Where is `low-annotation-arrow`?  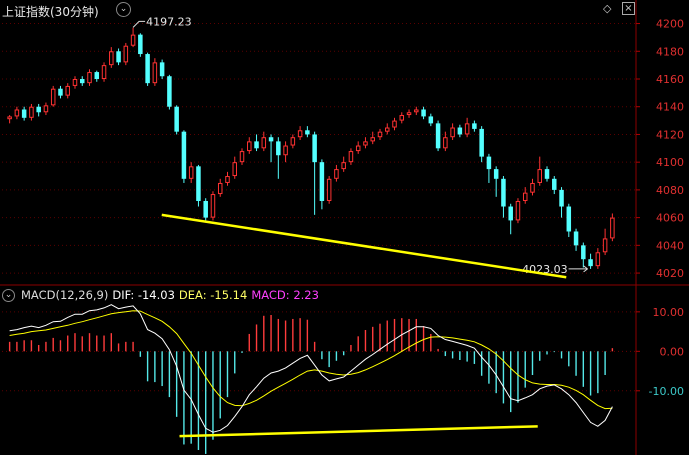 low-annotation-arrow is located at coordinates (585, 269).